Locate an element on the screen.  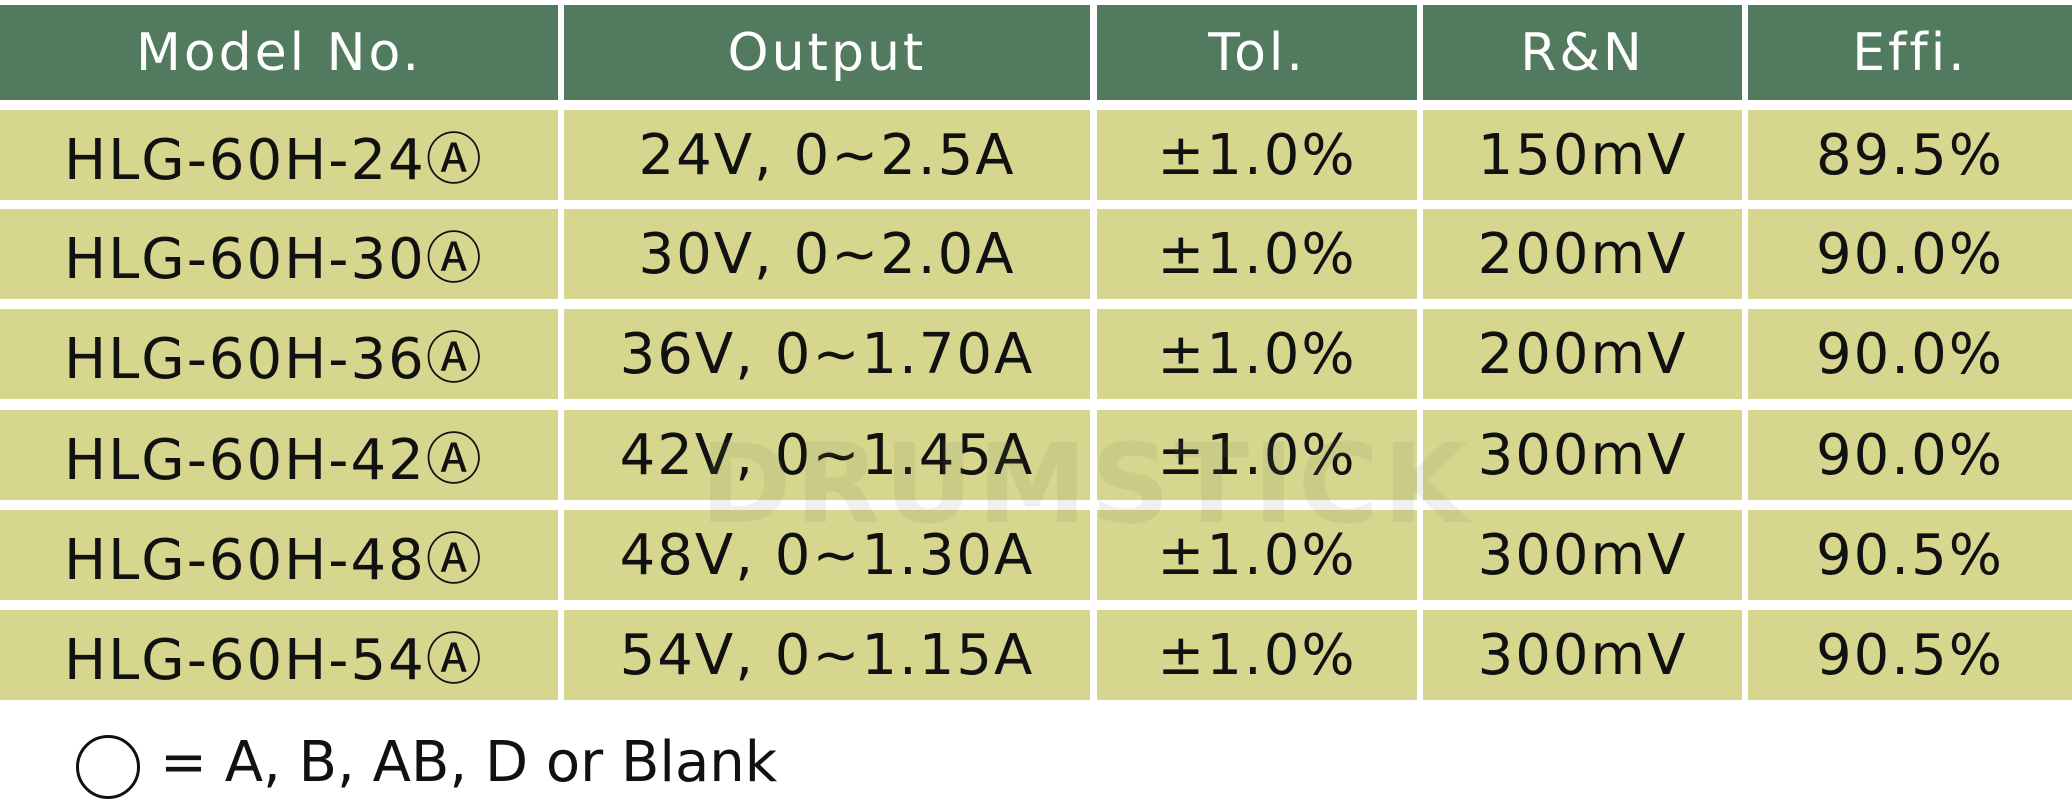
header-cell: Effi. is located at coordinates (1910, 52).